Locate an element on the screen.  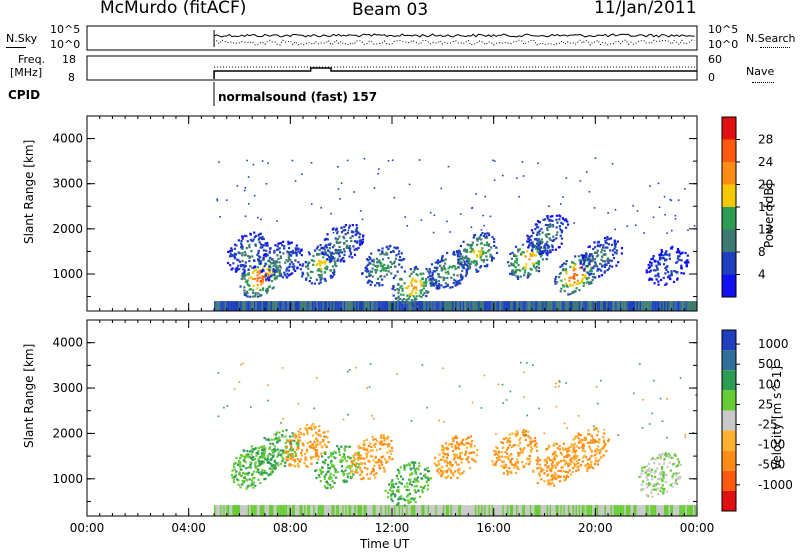
colorbar-tick-label: 24 is located at coordinates (765, 162).